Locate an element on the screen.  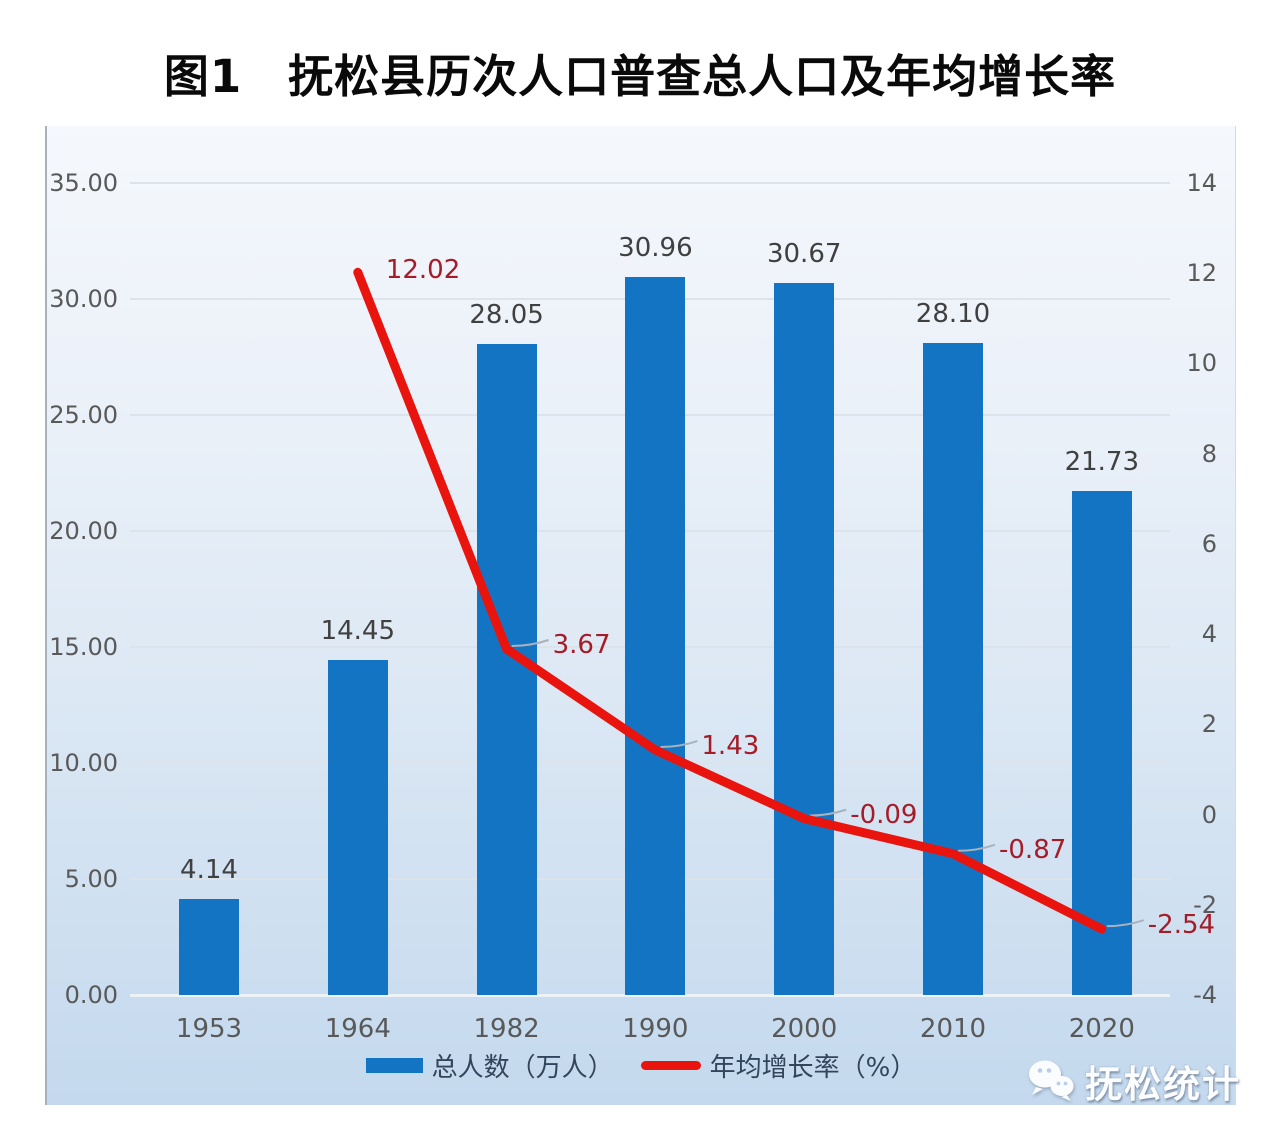
legend-bar-swatch is located at coordinates (394, 1065).